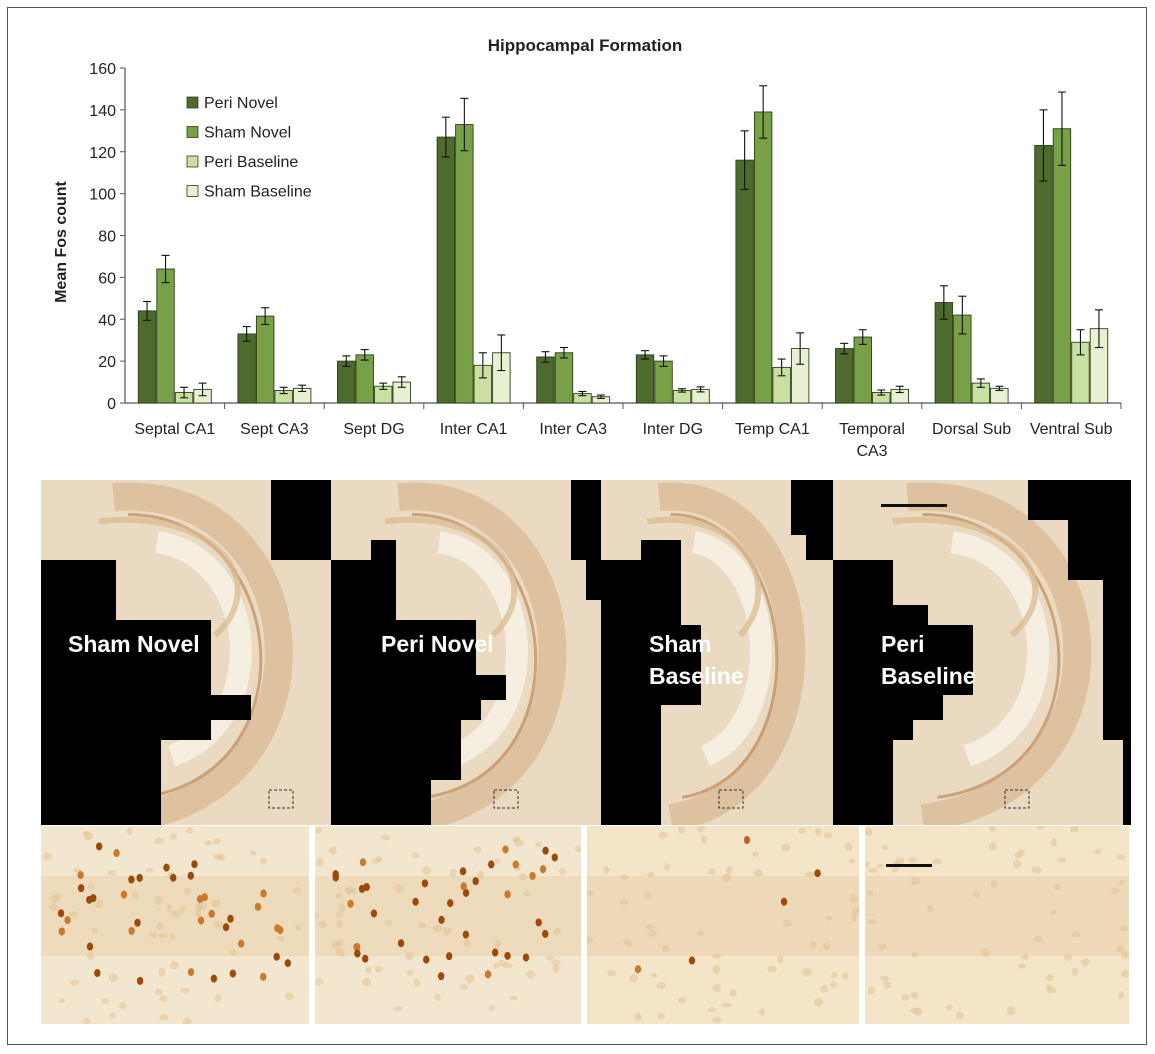 The width and height of the screenshot is (1155, 1054). What do you see at coordinates (107, 320) in the screenshot?
I see `y-tick-label: 40` at bounding box center [107, 320].